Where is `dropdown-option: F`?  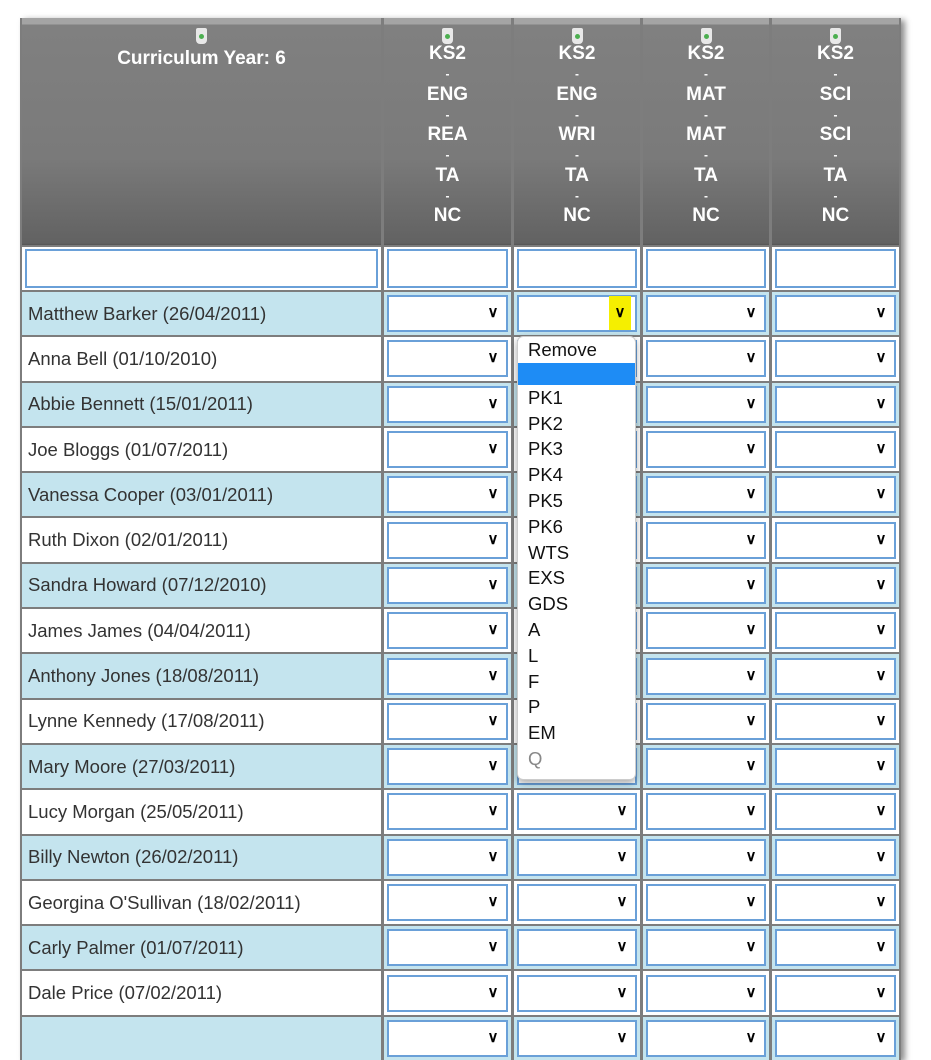
dropdown-option: F is located at coordinates (534, 681).